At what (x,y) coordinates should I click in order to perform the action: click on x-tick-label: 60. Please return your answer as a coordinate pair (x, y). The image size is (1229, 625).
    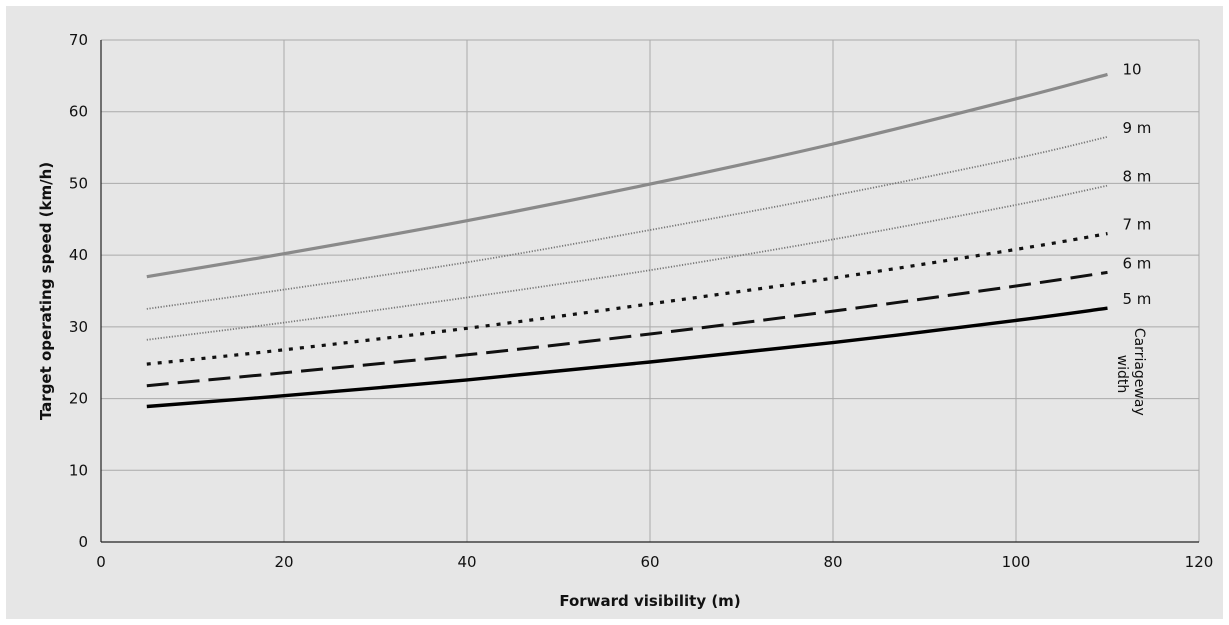
    Looking at the image, I should click on (649, 562).